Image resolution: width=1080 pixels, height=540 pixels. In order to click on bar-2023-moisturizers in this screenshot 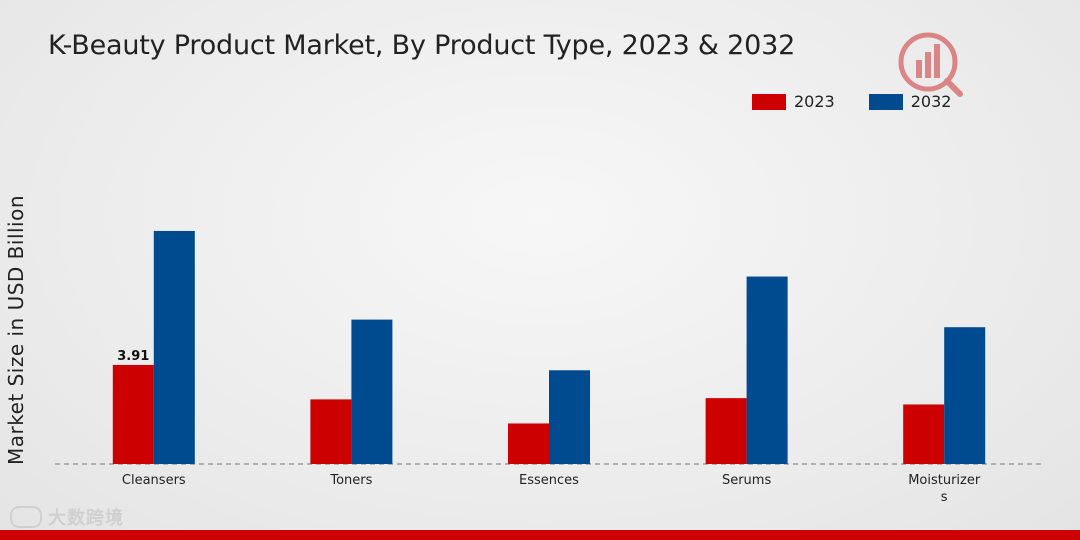, I will do `click(924, 434)`.